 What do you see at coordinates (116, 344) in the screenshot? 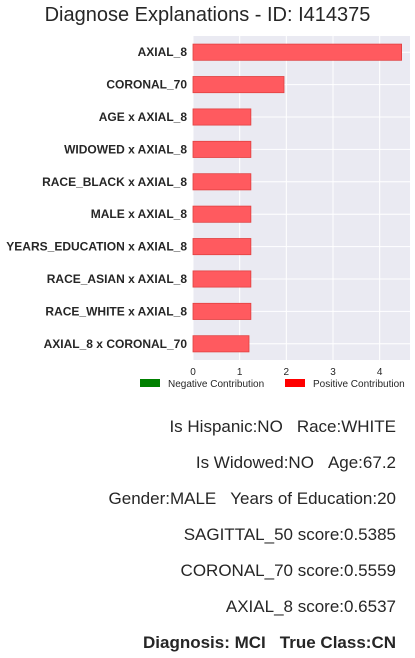
I see `y-tick-label: AXIAL_8 x CORONAL_70` at bounding box center [116, 344].